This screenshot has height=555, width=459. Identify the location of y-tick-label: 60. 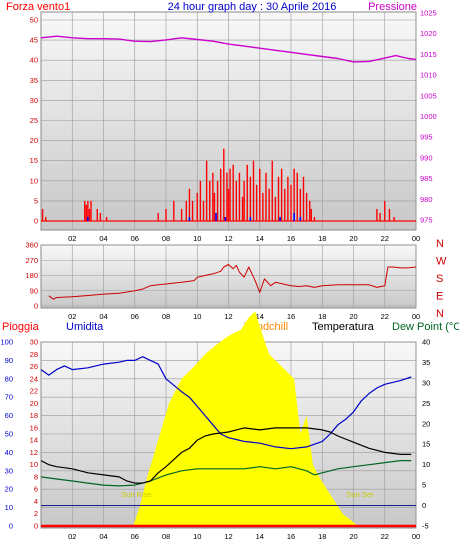
(9, 415).